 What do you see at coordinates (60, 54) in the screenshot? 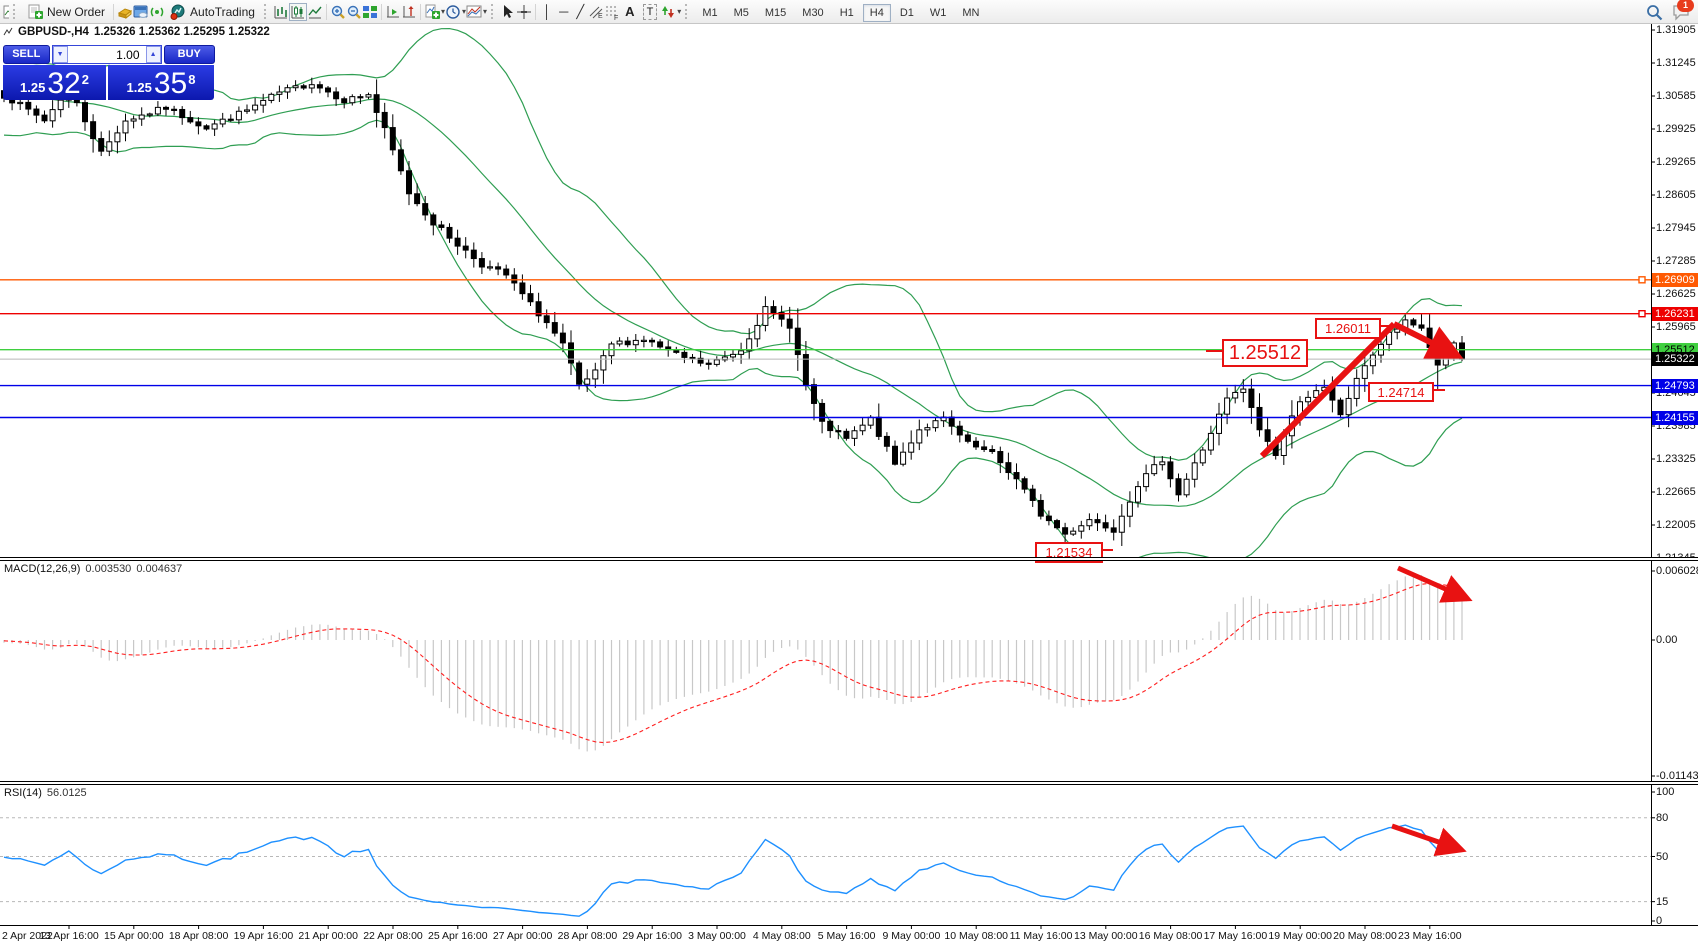
I see `volume-decrease-button: ▼` at bounding box center [60, 54].